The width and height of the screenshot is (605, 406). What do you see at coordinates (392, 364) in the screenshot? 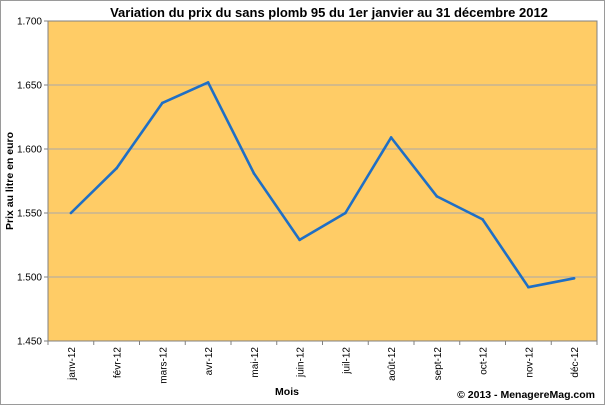
I see `x-tick-label: août-12` at bounding box center [392, 364].